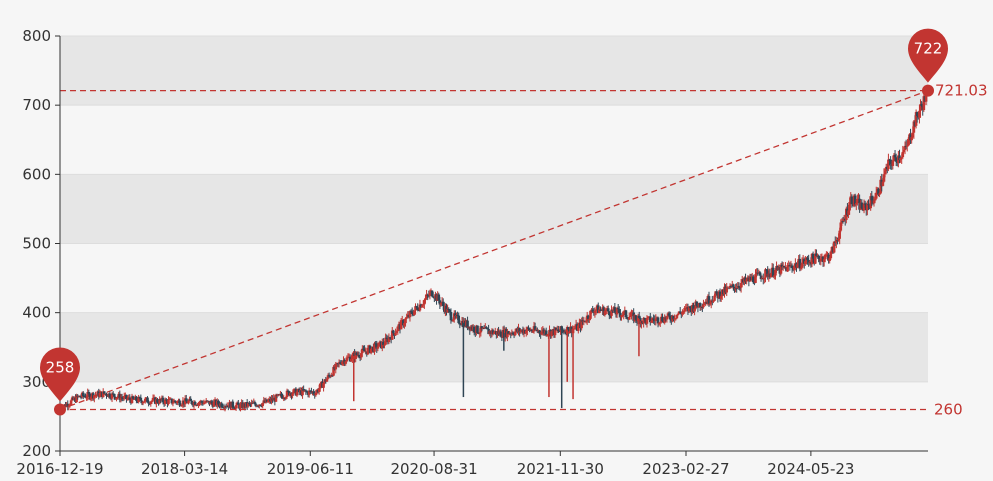 This screenshot has height=481, width=993. Describe the element at coordinates (928, 90) in the screenshot. I see `mark-point-dot` at that location.